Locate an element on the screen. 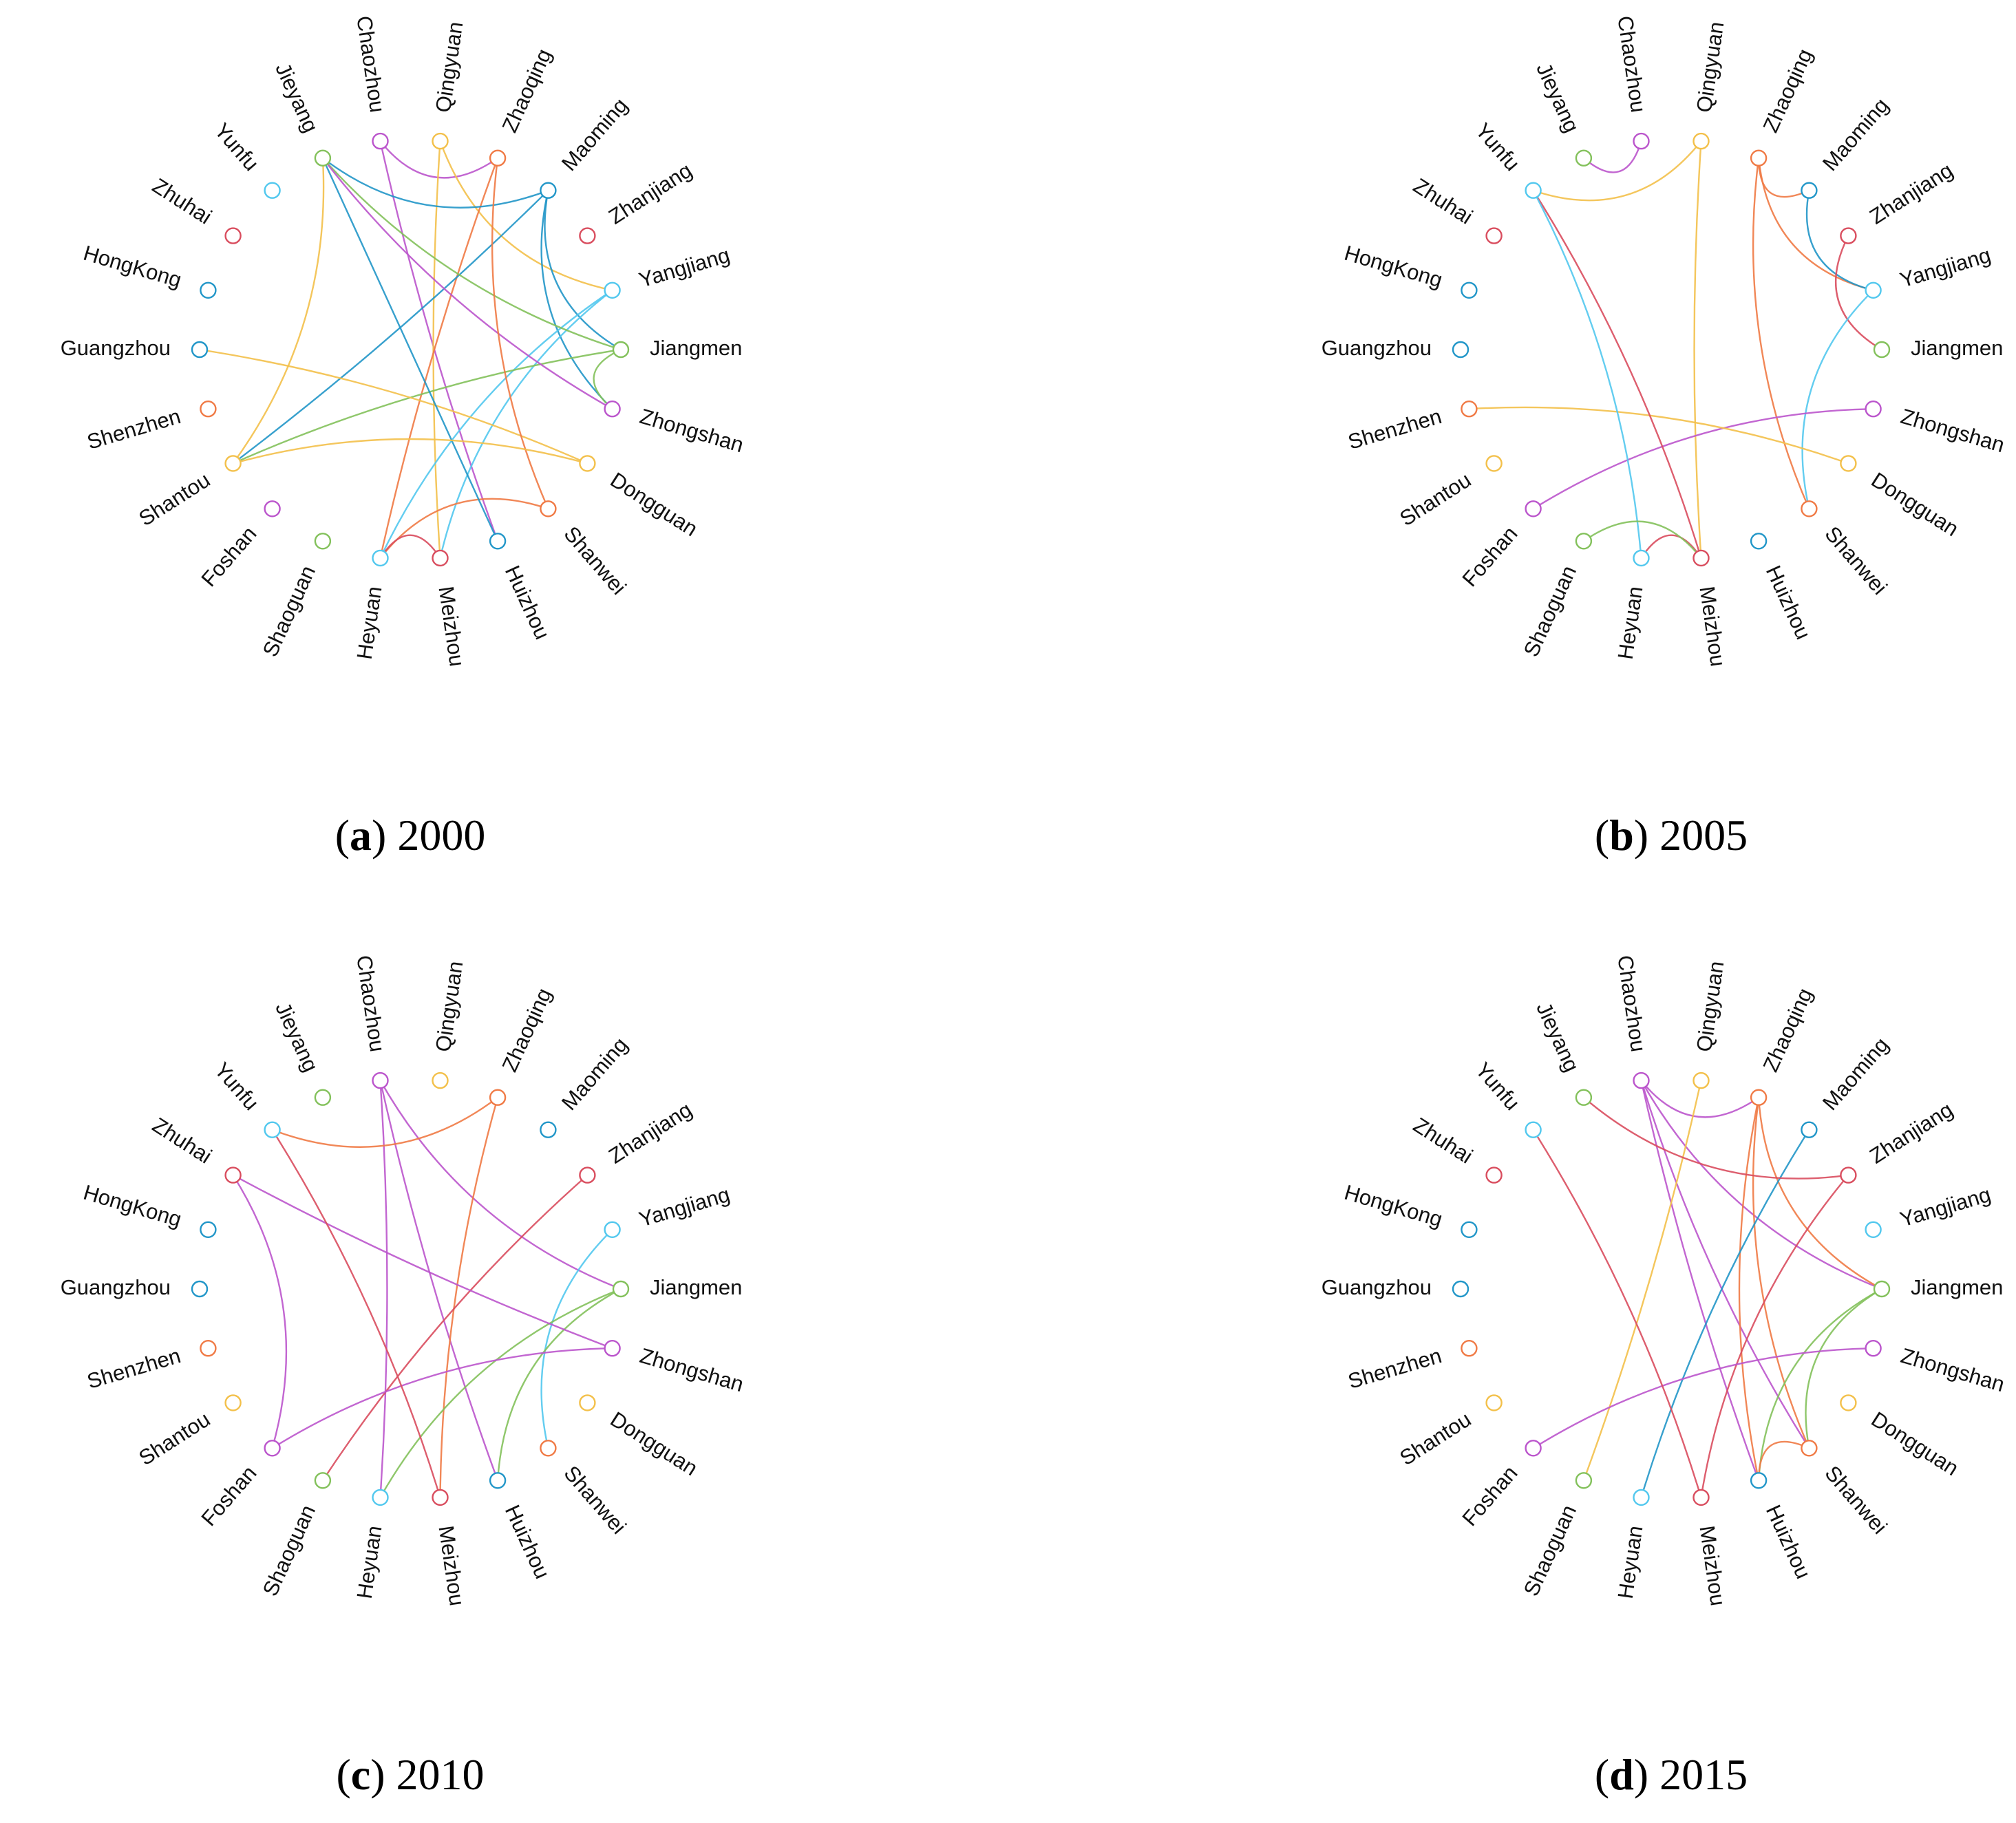 The image size is (2016, 1823). edge-zhongshan-foshan is located at coordinates (1703, 1398).